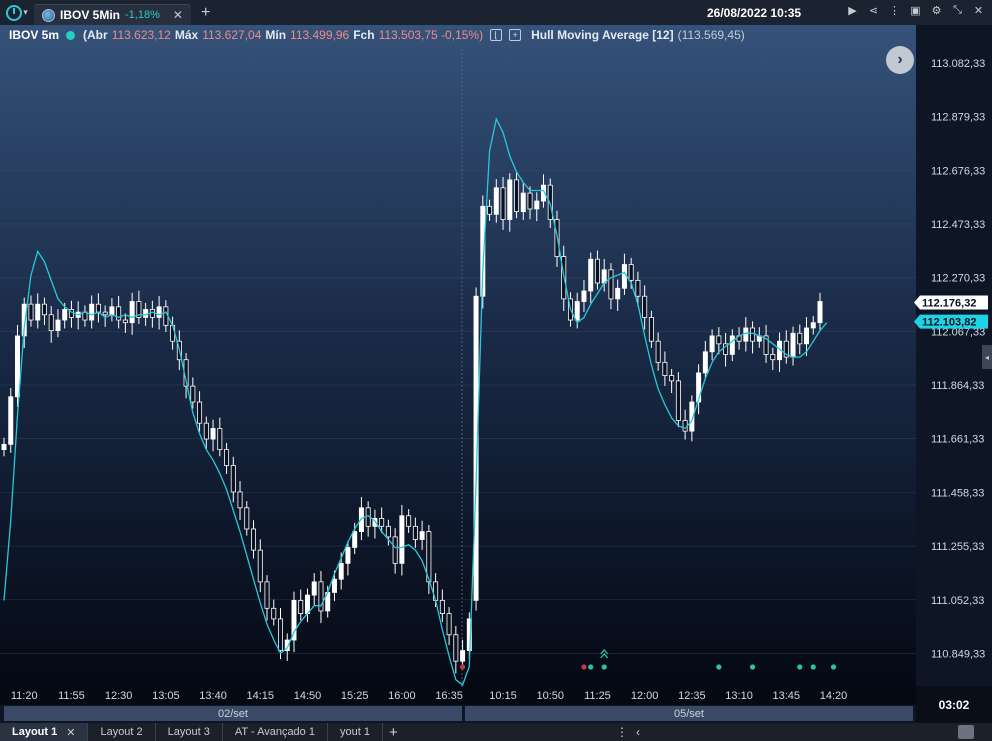 The image size is (992, 741). I want to click on close-layout-icon: ✕, so click(71, 732).